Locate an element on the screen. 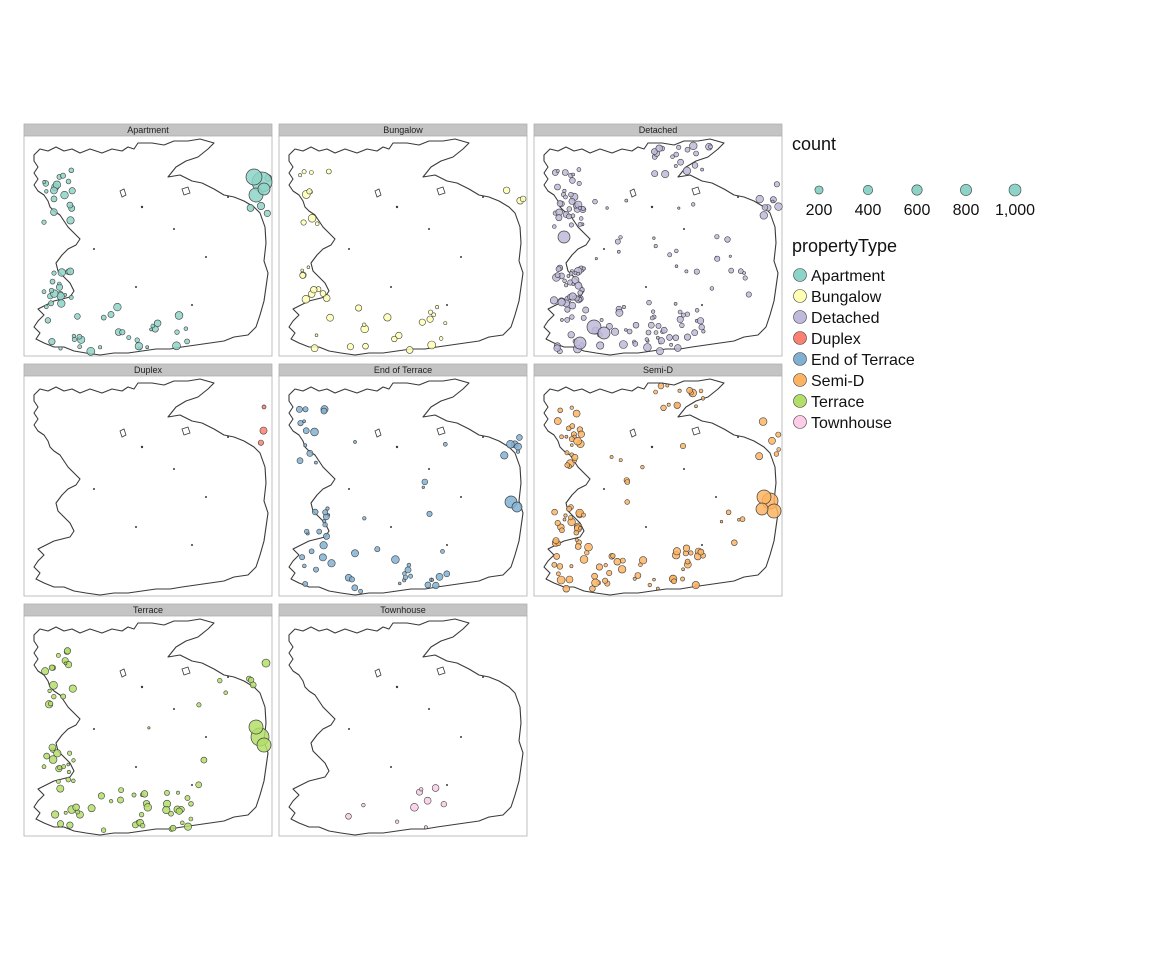 This screenshot has width=1152, height=960. facet-panel-end-of-terrace: End of Terrace is located at coordinates (403, 480).